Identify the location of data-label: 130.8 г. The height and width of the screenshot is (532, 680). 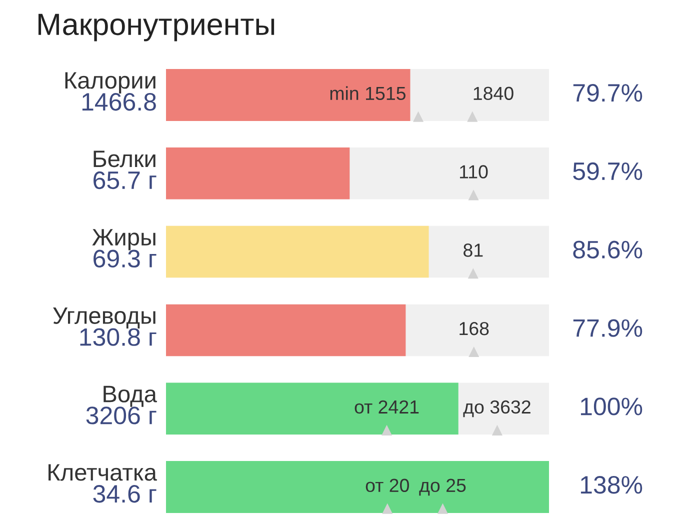
(118, 337).